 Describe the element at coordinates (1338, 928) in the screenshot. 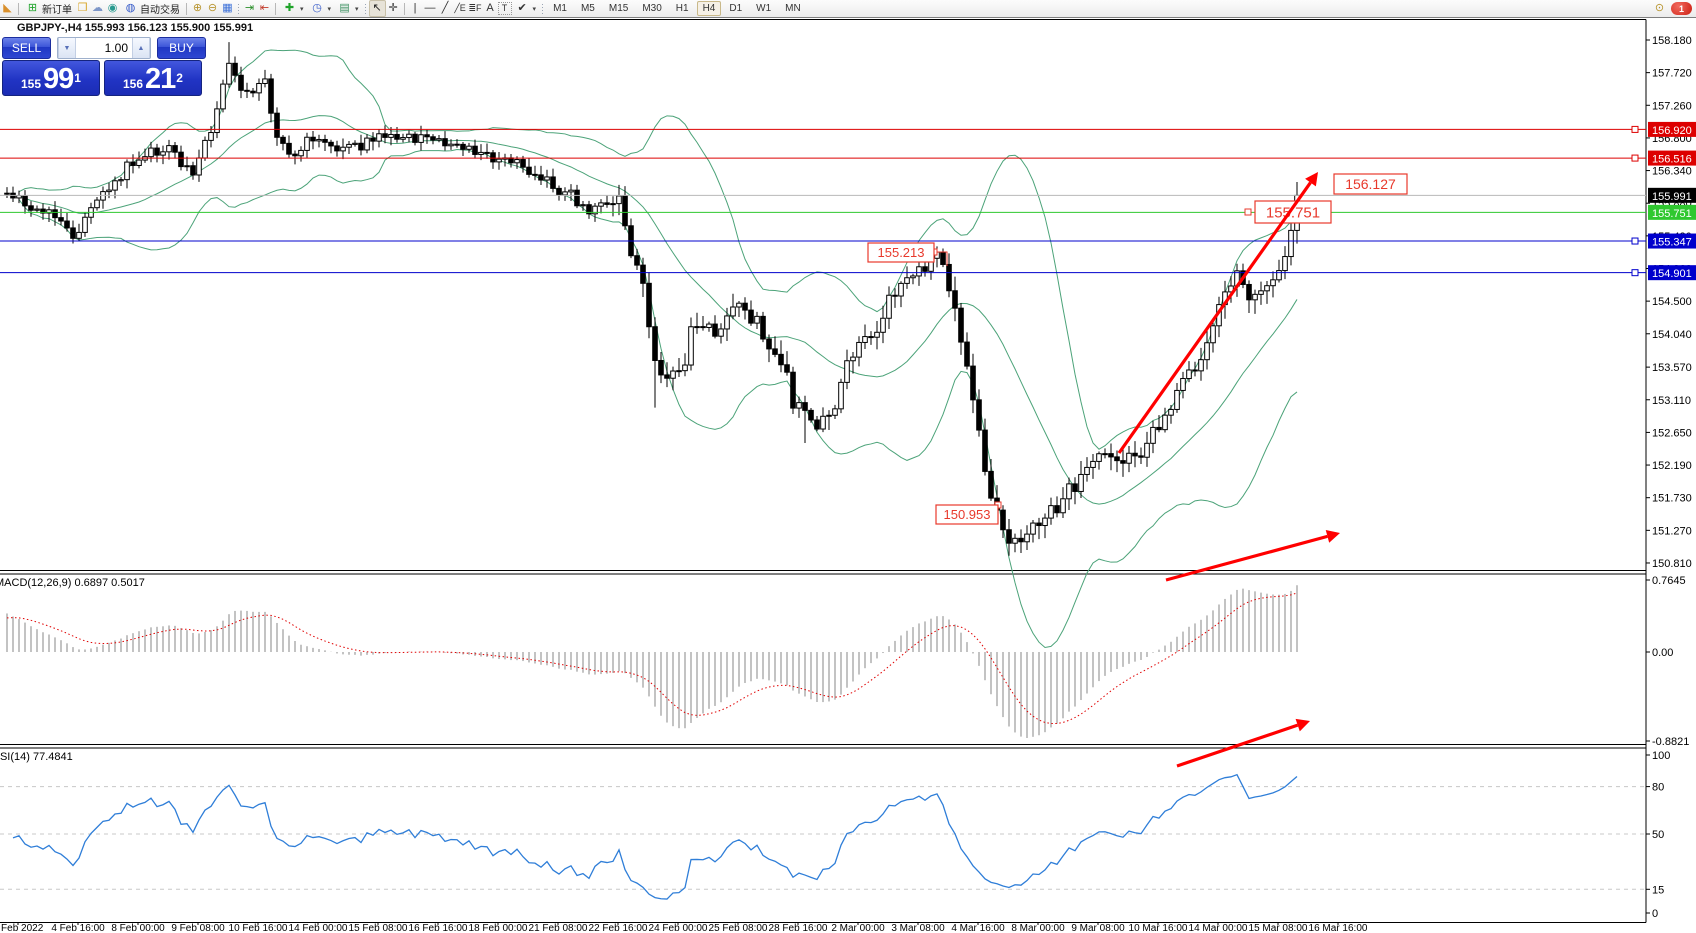

I see `time-tick-label: 16 Mar 16:00` at that location.